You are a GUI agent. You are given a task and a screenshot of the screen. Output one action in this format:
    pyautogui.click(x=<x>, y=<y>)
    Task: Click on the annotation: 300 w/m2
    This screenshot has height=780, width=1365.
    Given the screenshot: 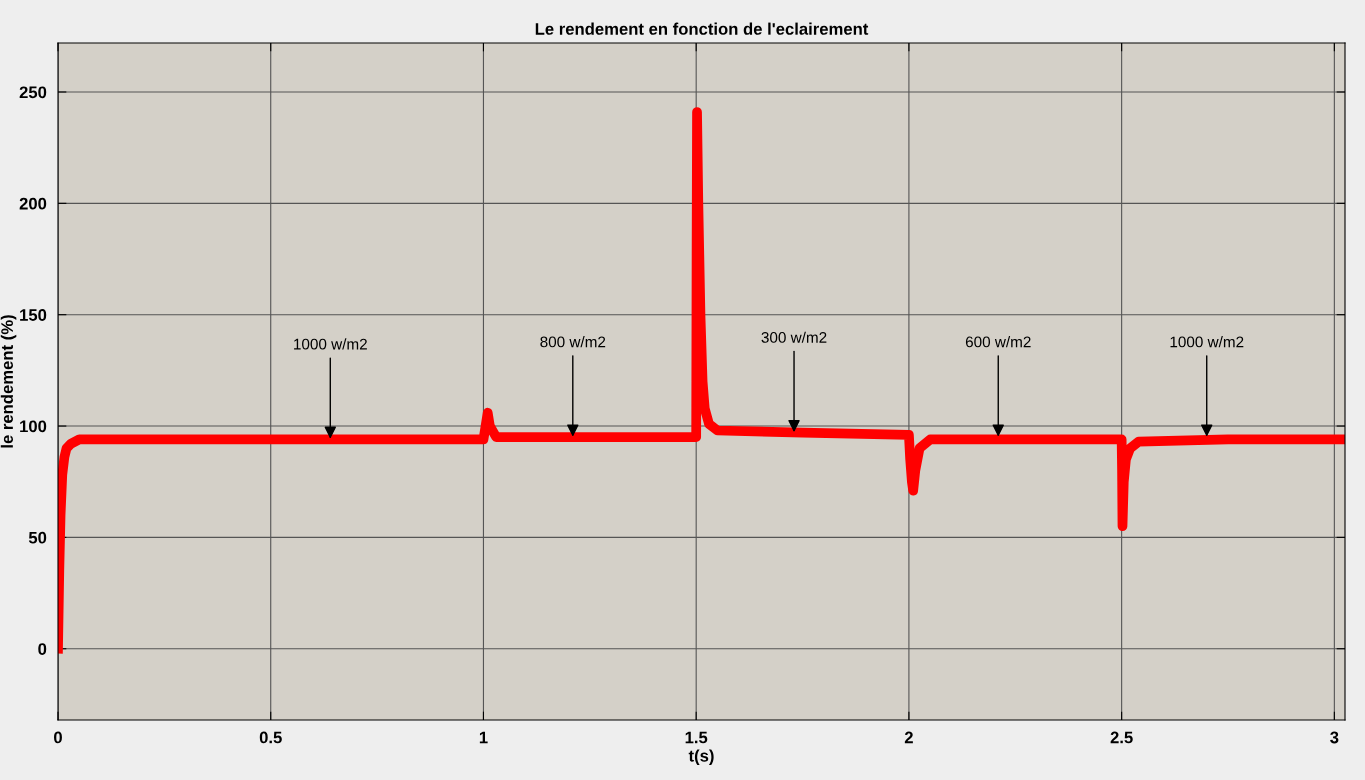 What is the action you would take?
    pyautogui.click(x=794, y=337)
    